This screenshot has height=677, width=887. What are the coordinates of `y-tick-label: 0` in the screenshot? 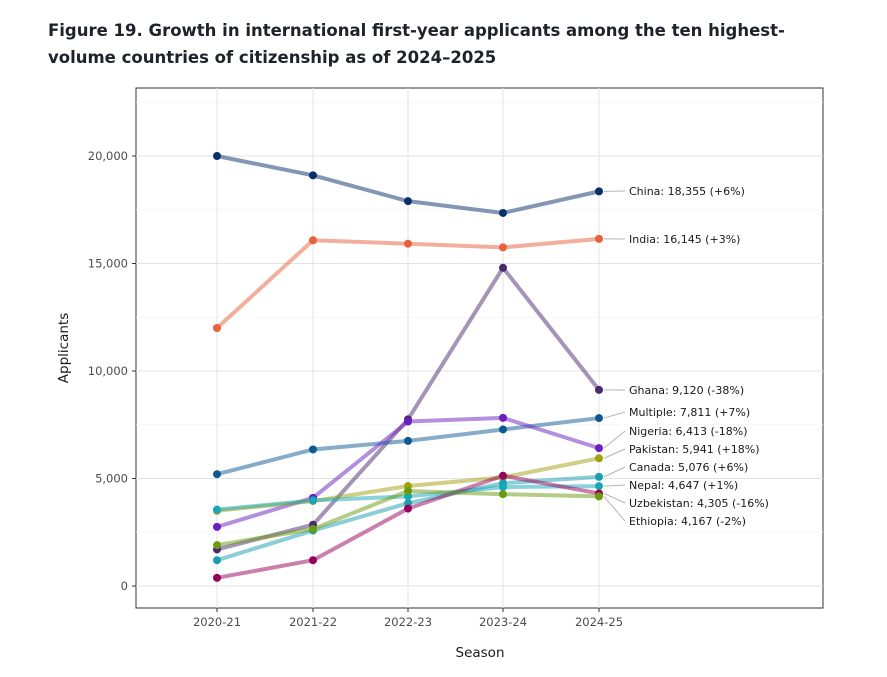 It's located at (124, 586).